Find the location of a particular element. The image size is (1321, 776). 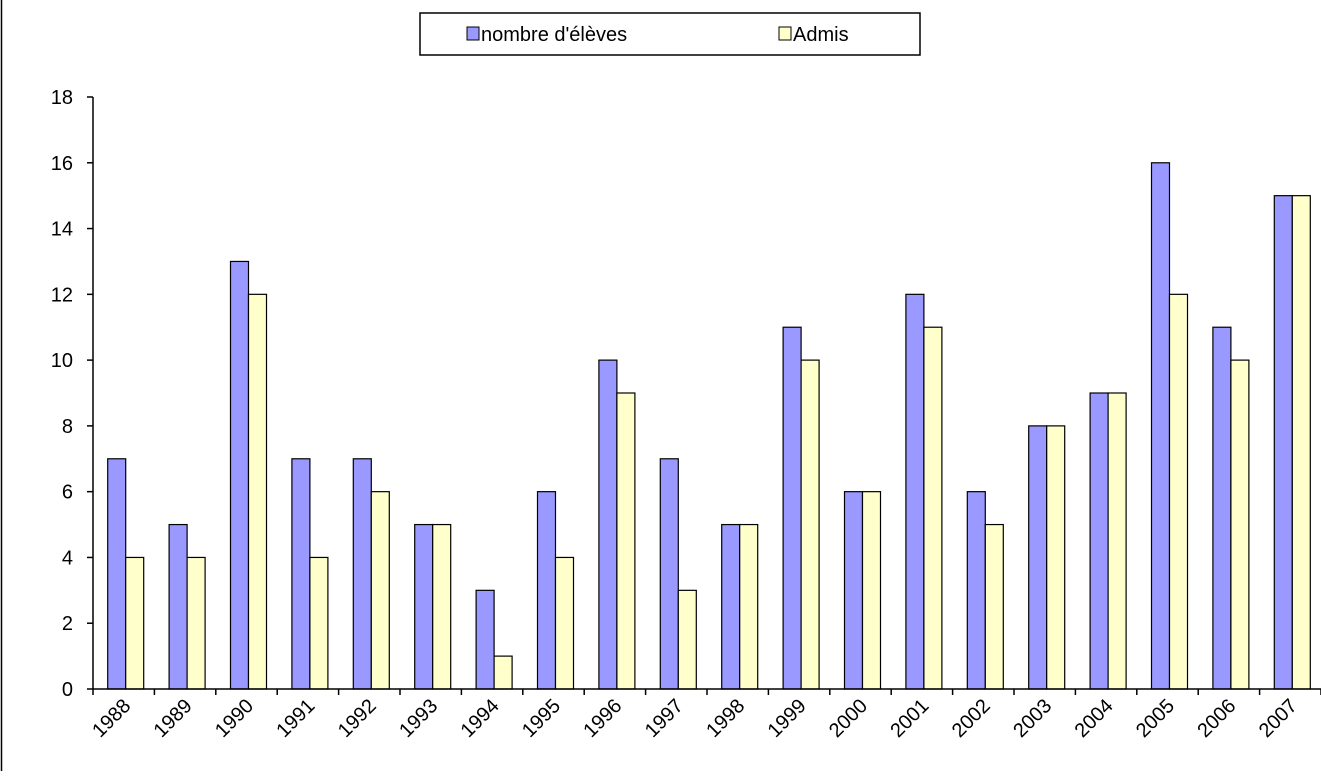

bar-eleves-1988 is located at coordinates (117, 574).